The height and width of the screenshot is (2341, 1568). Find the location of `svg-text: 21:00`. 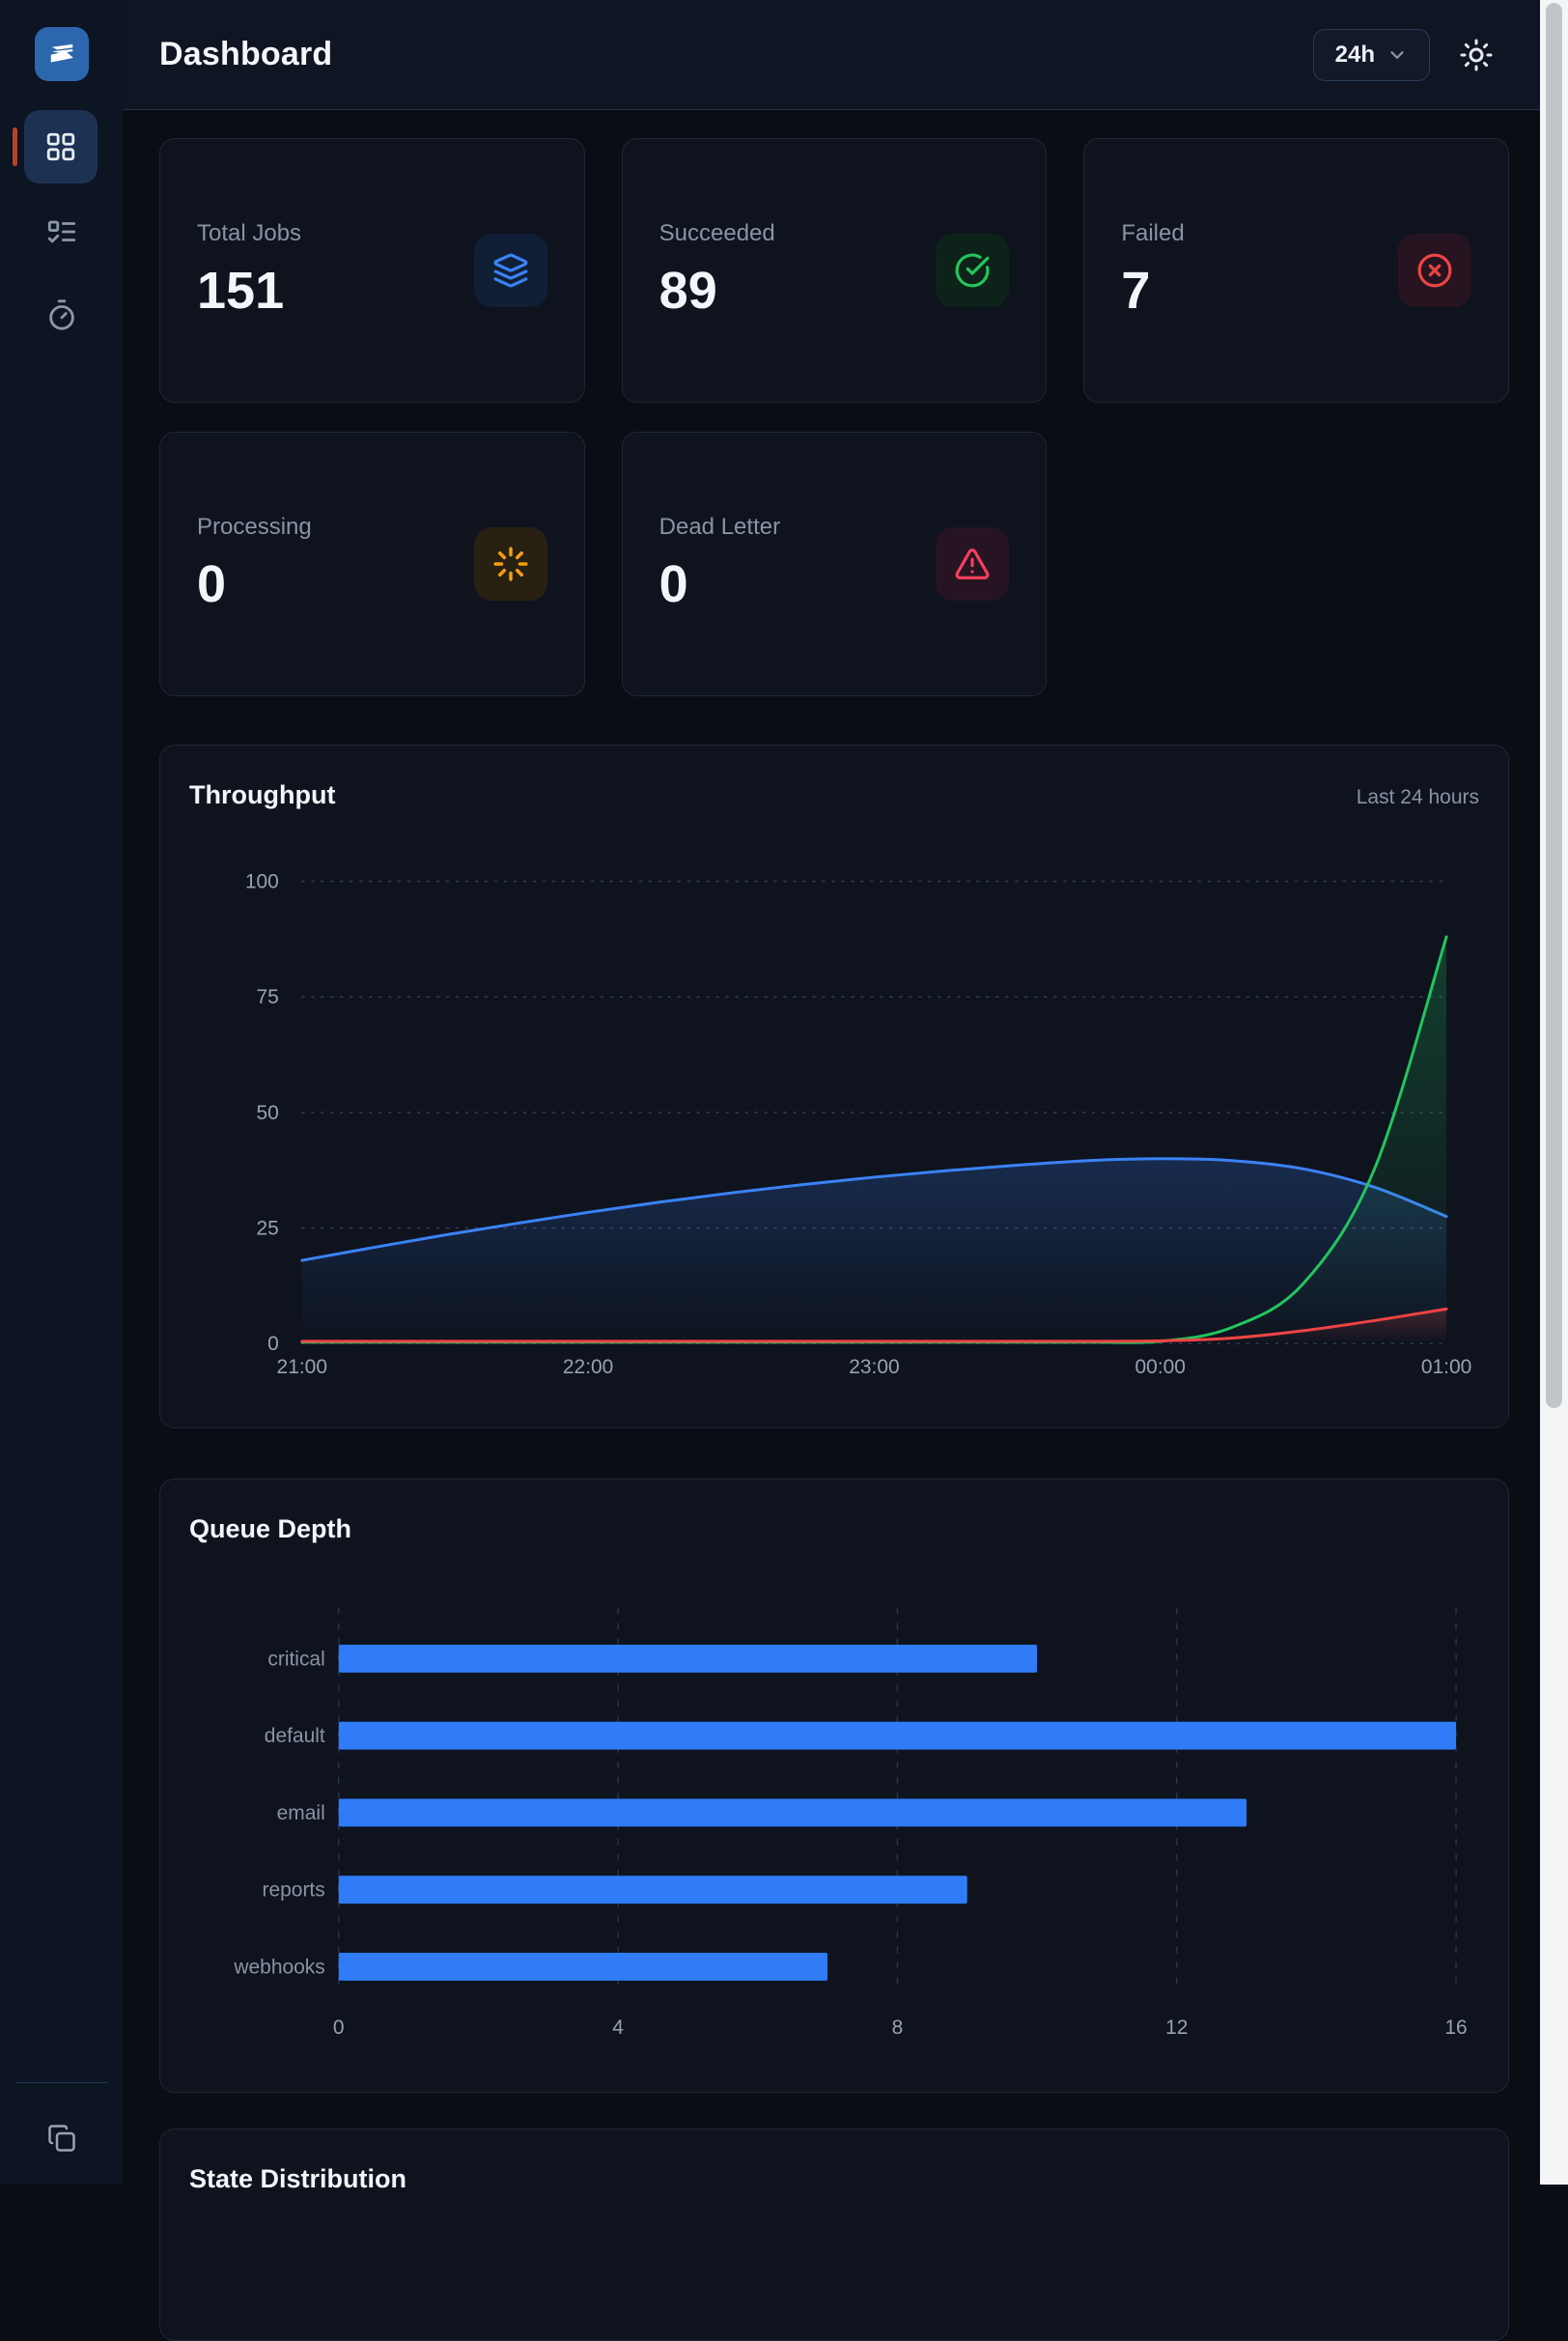

svg-text: 21:00 is located at coordinates (302, 1367).